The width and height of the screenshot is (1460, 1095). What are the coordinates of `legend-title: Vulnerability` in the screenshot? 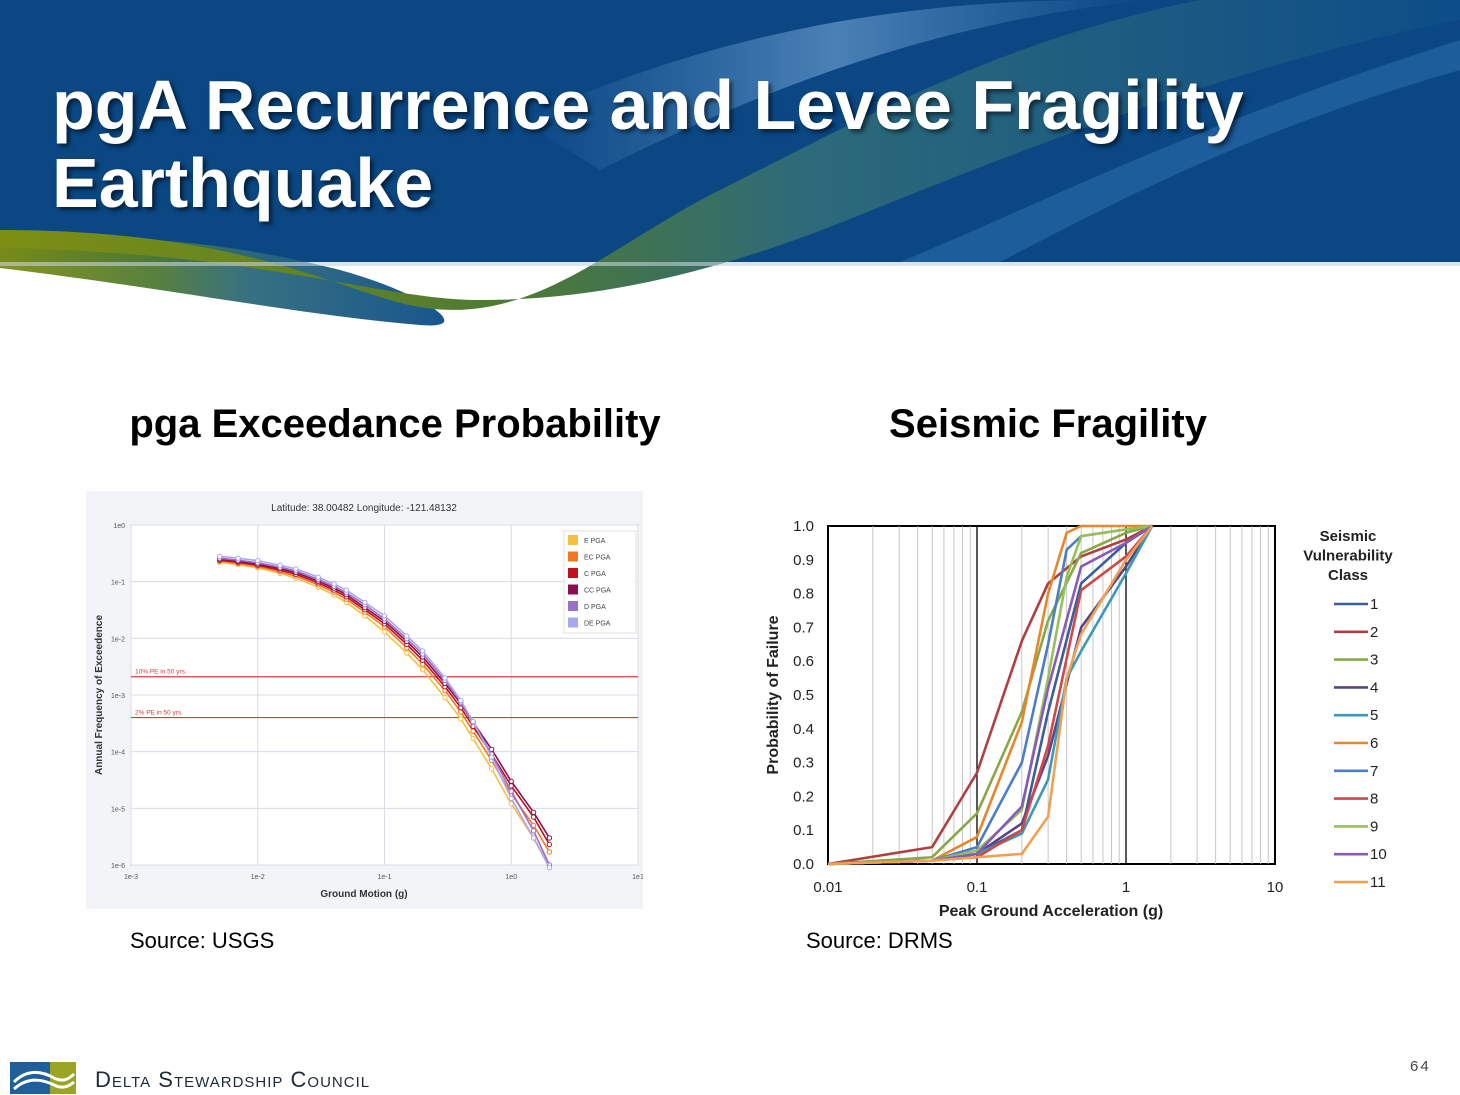 It's located at (1348, 556).